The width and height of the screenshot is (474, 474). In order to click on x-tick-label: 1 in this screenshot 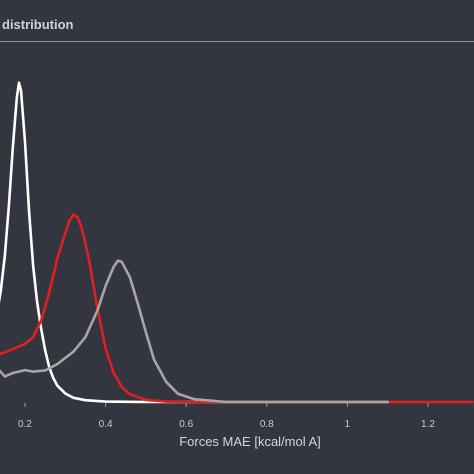, I will do `click(348, 424)`.